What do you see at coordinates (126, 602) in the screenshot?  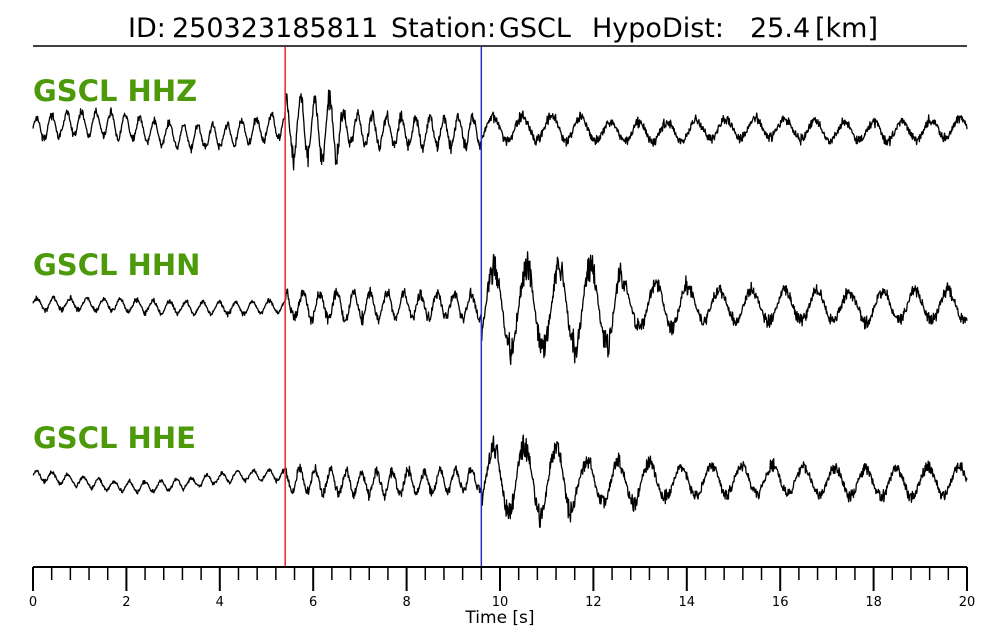 I see `x-tick-label: 2` at bounding box center [126, 602].